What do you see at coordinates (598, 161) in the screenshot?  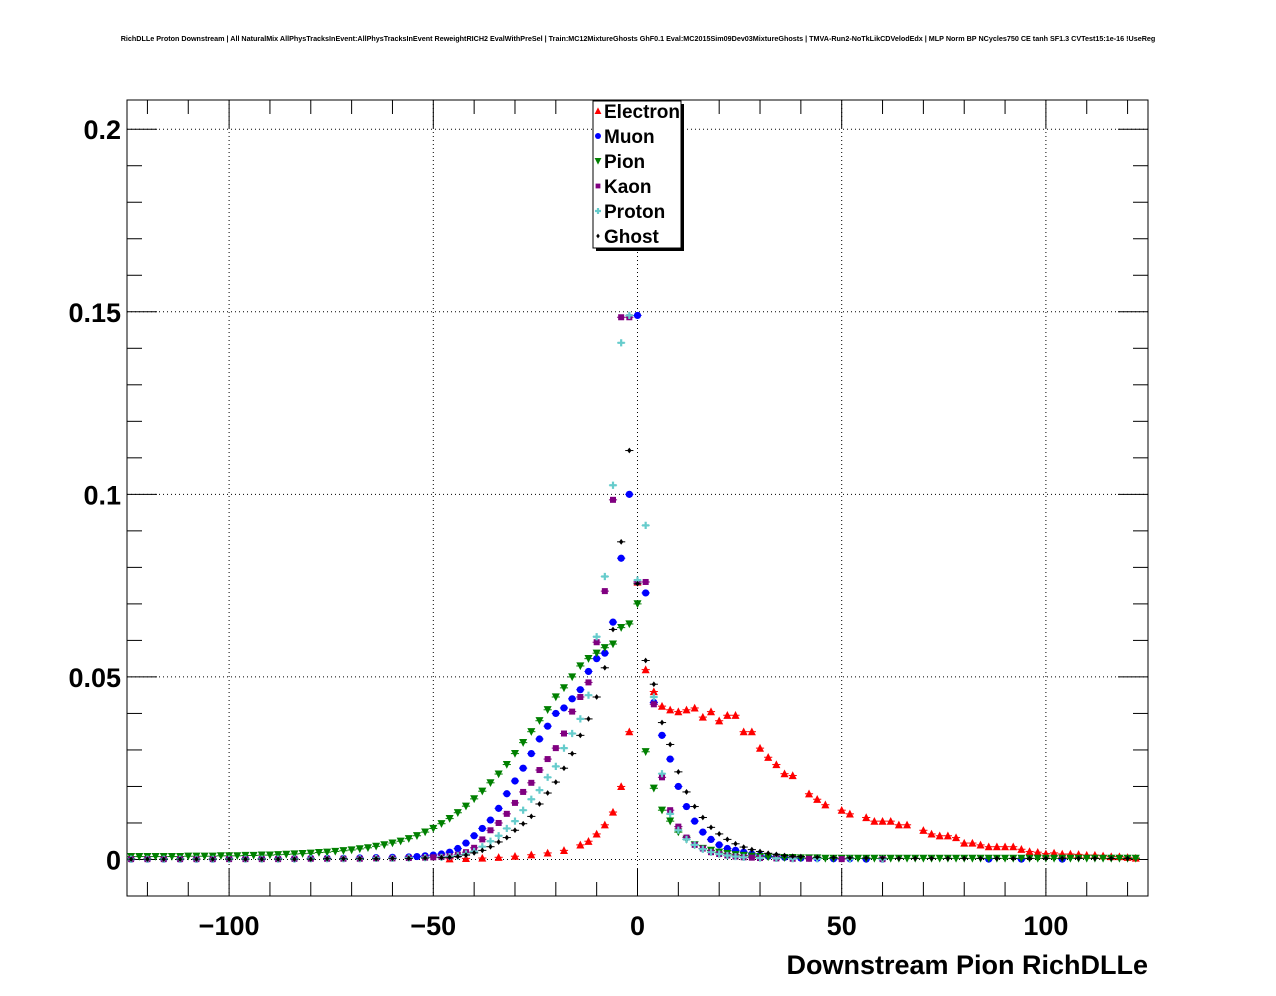 I see `legend-marker-pion` at bounding box center [598, 161].